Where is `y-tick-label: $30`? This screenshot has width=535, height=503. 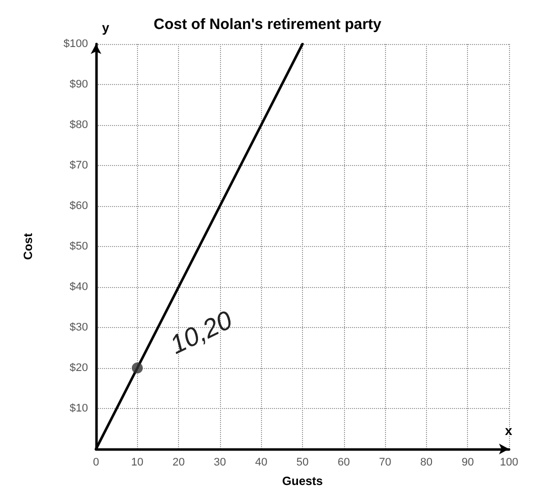 y-tick-label: $30 is located at coordinates (79, 328).